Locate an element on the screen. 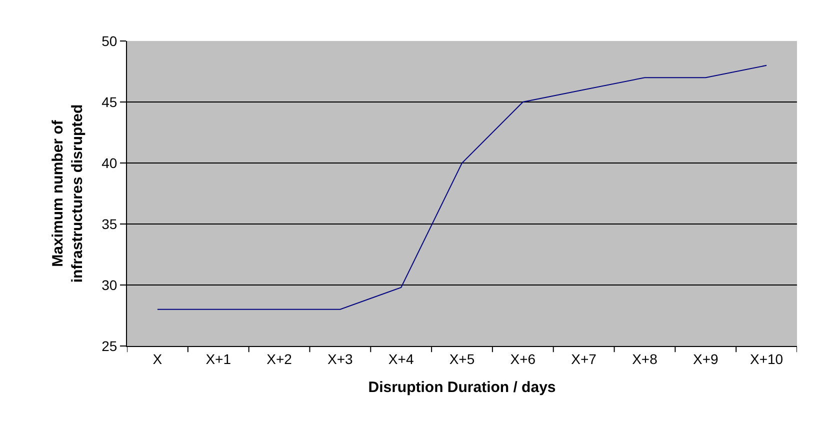 The width and height of the screenshot is (813, 436). y-tick-label: 30 is located at coordinates (110, 284).